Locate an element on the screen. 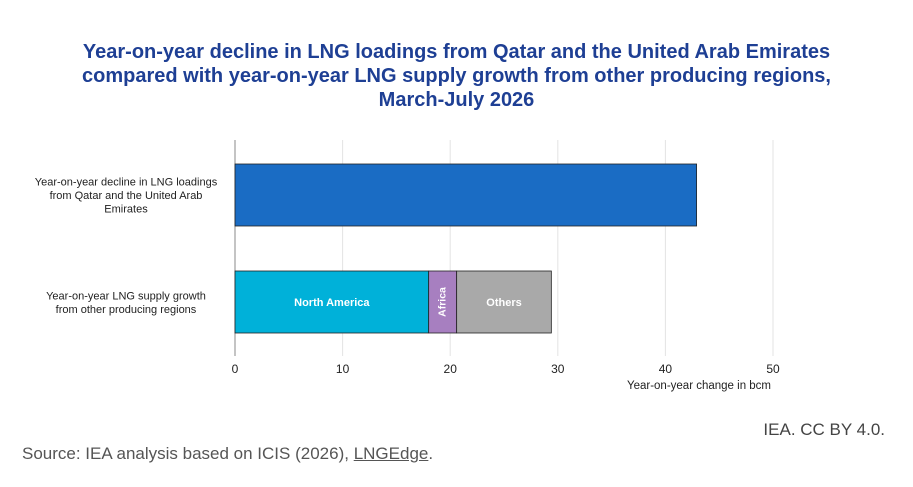 The image size is (913, 487). x-tick-label: 0 is located at coordinates (235, 369).